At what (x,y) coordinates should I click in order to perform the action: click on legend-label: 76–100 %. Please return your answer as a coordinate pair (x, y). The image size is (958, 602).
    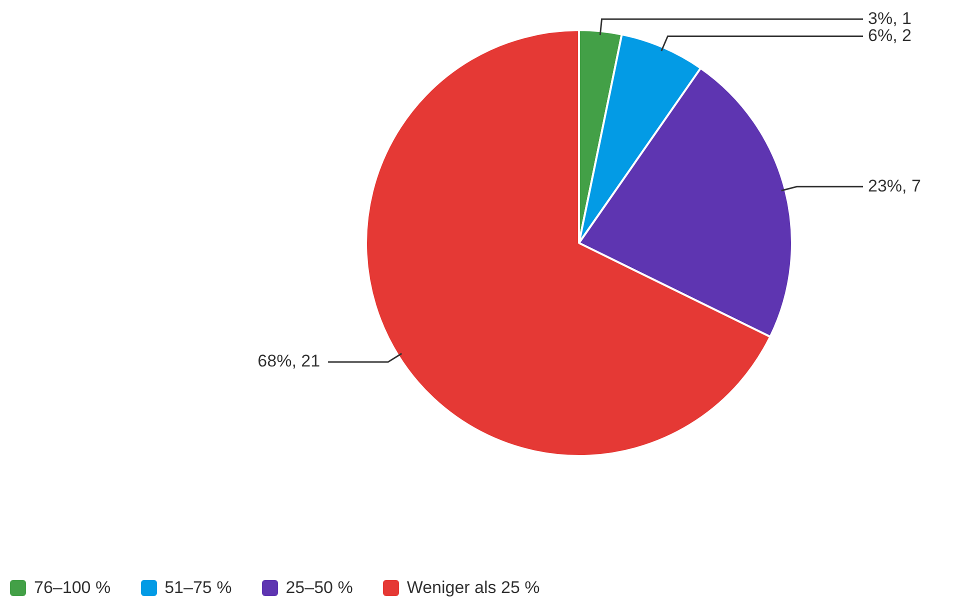
    Looking at the image, I should click on (72, 588).